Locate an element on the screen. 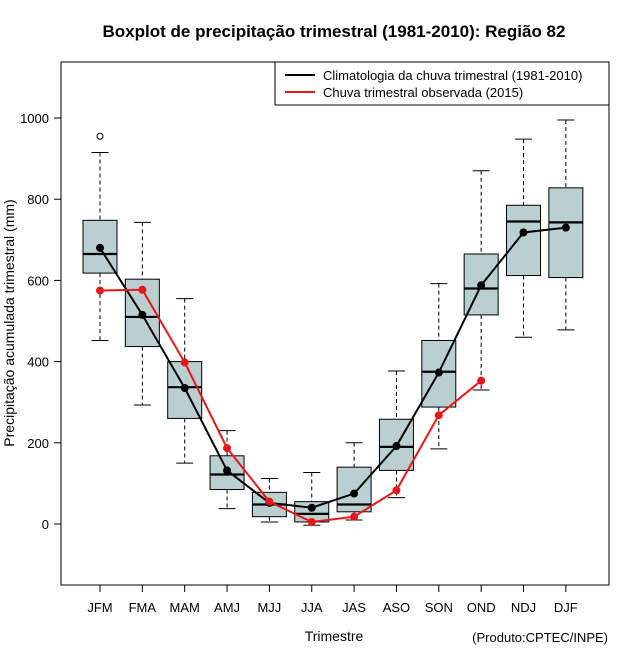 This screenshot has height=660, width=640. legend-box is located at coordinates (442, 83).